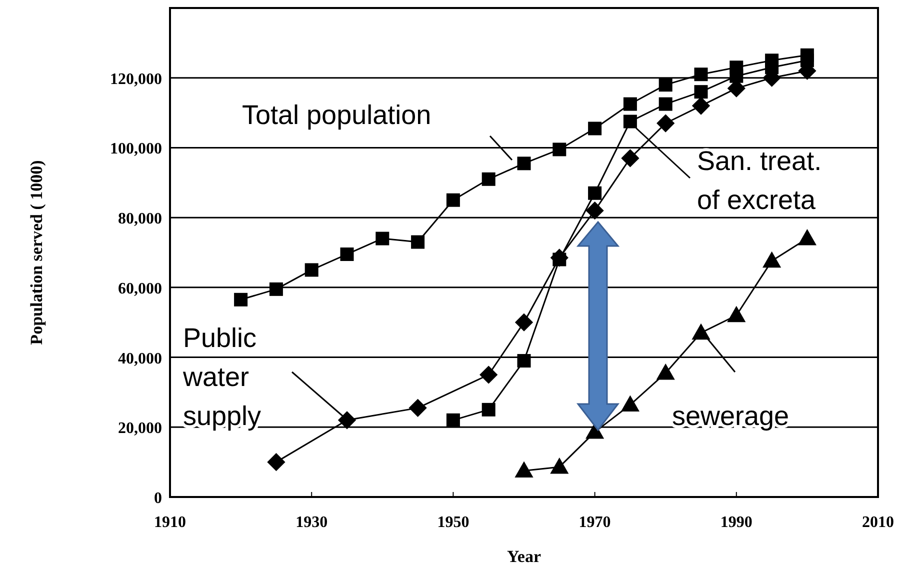 The height and width of the screenshot is (588, 919). What do you see at coordinates (170, 522) in the screenshot?
I see `x-tick-label: 1910` at bounding box center [170, 522].